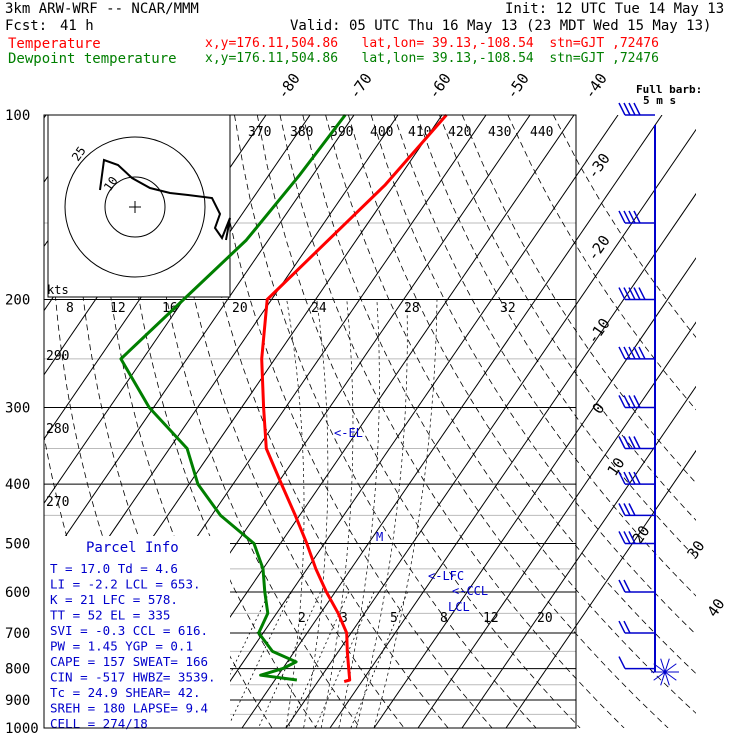  I want to click on isotherm-label: -40, so click(596, 86).